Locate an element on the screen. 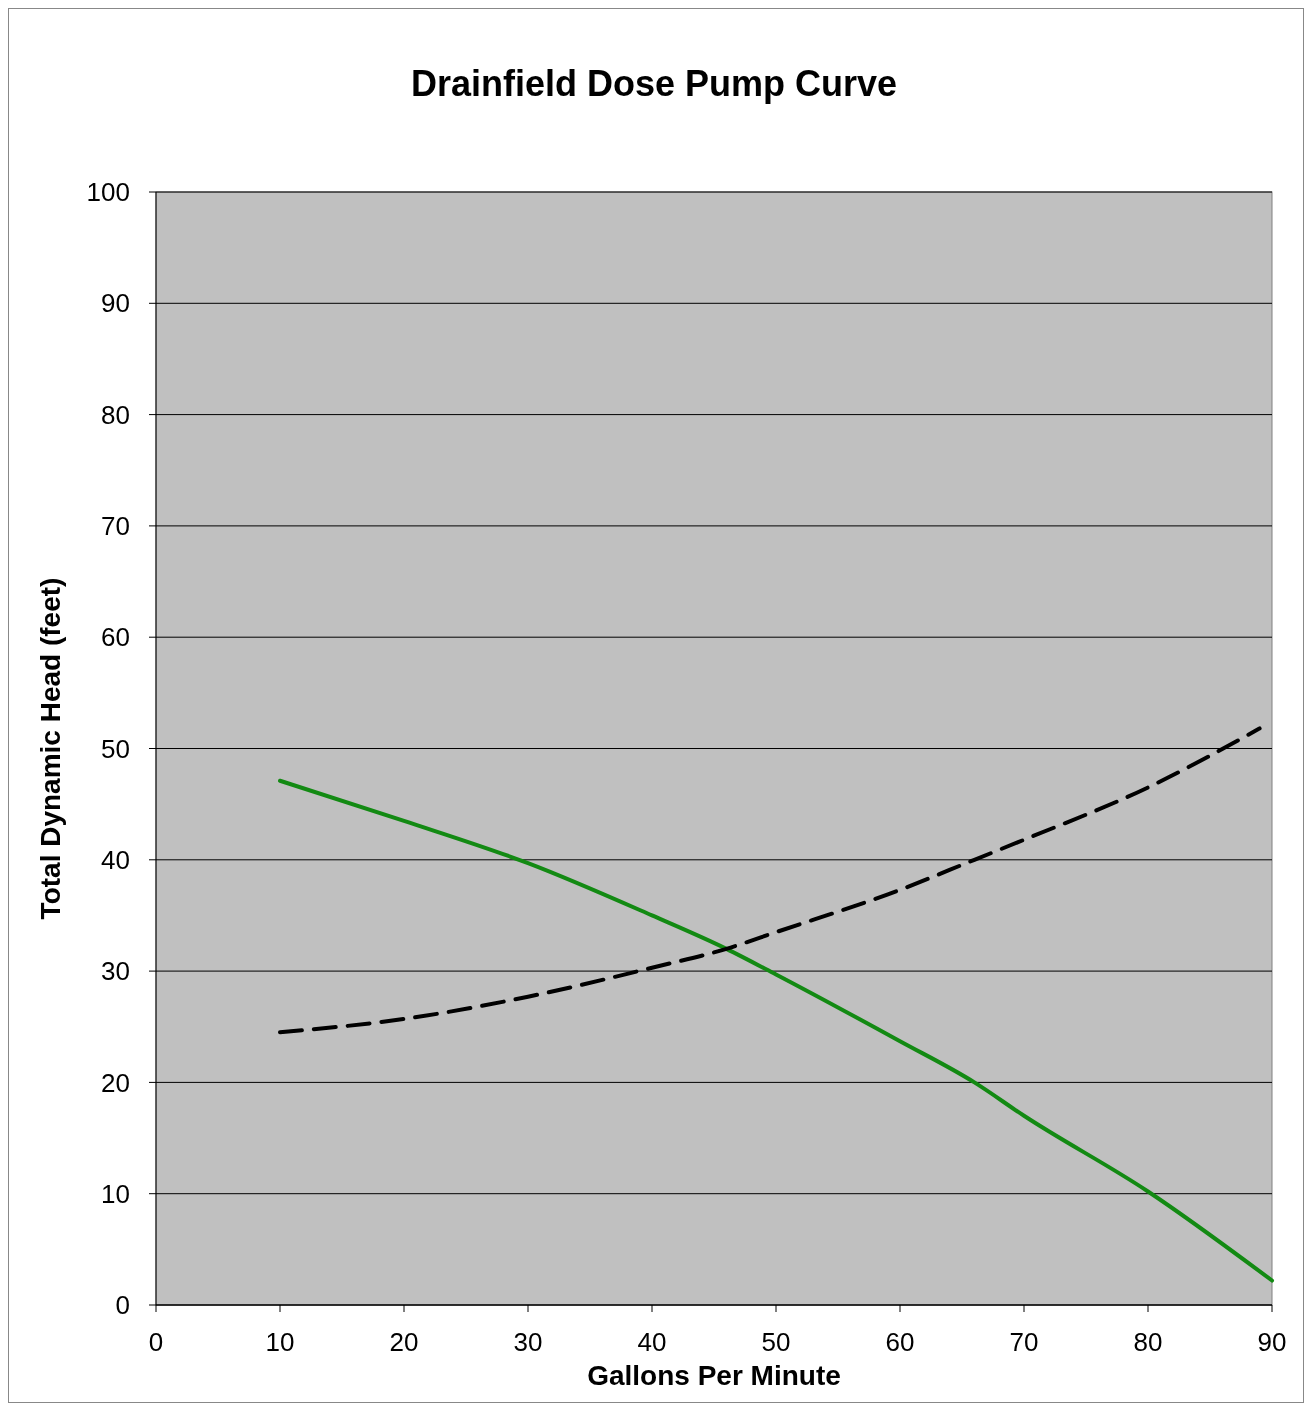  y-tick-label: 0 is located at coordinates (122, 1305).